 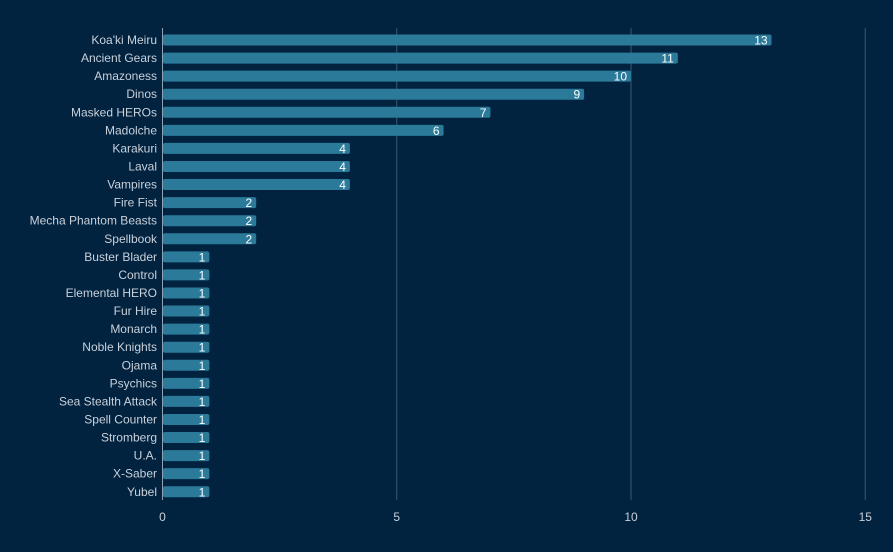 What do you see at coordinates (135, 474) in the screenshot?
I see `category-label: X-Saber` at bounding box center [135, 474].